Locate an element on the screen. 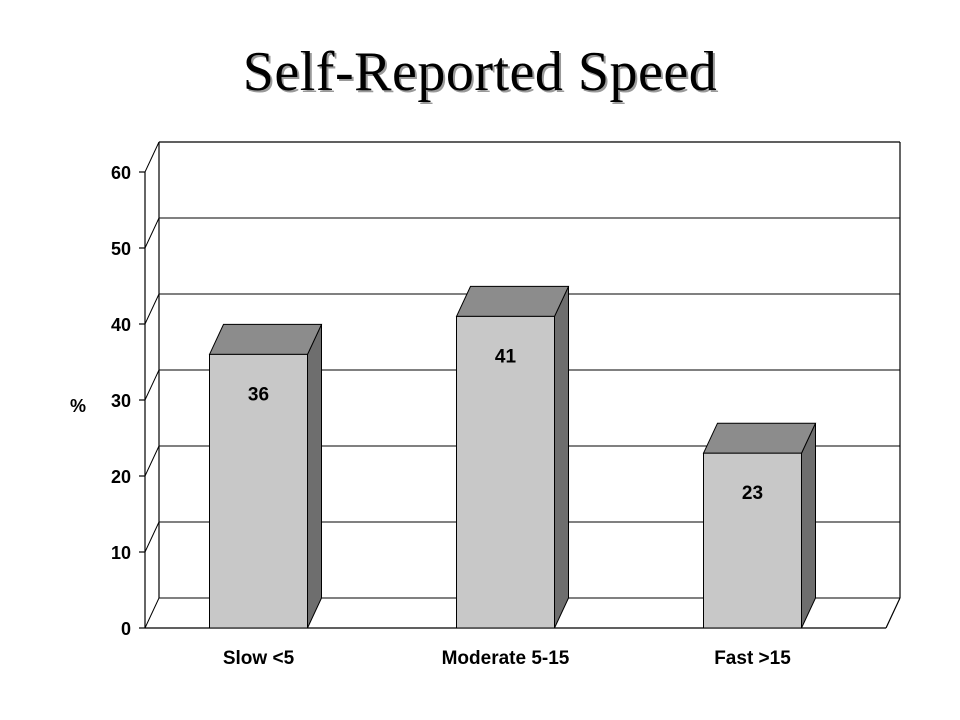 Image resolution: width=960 pixels, height=720 pixels. chart-title: Self-Reported Speed is located at coordinates (480, 72).